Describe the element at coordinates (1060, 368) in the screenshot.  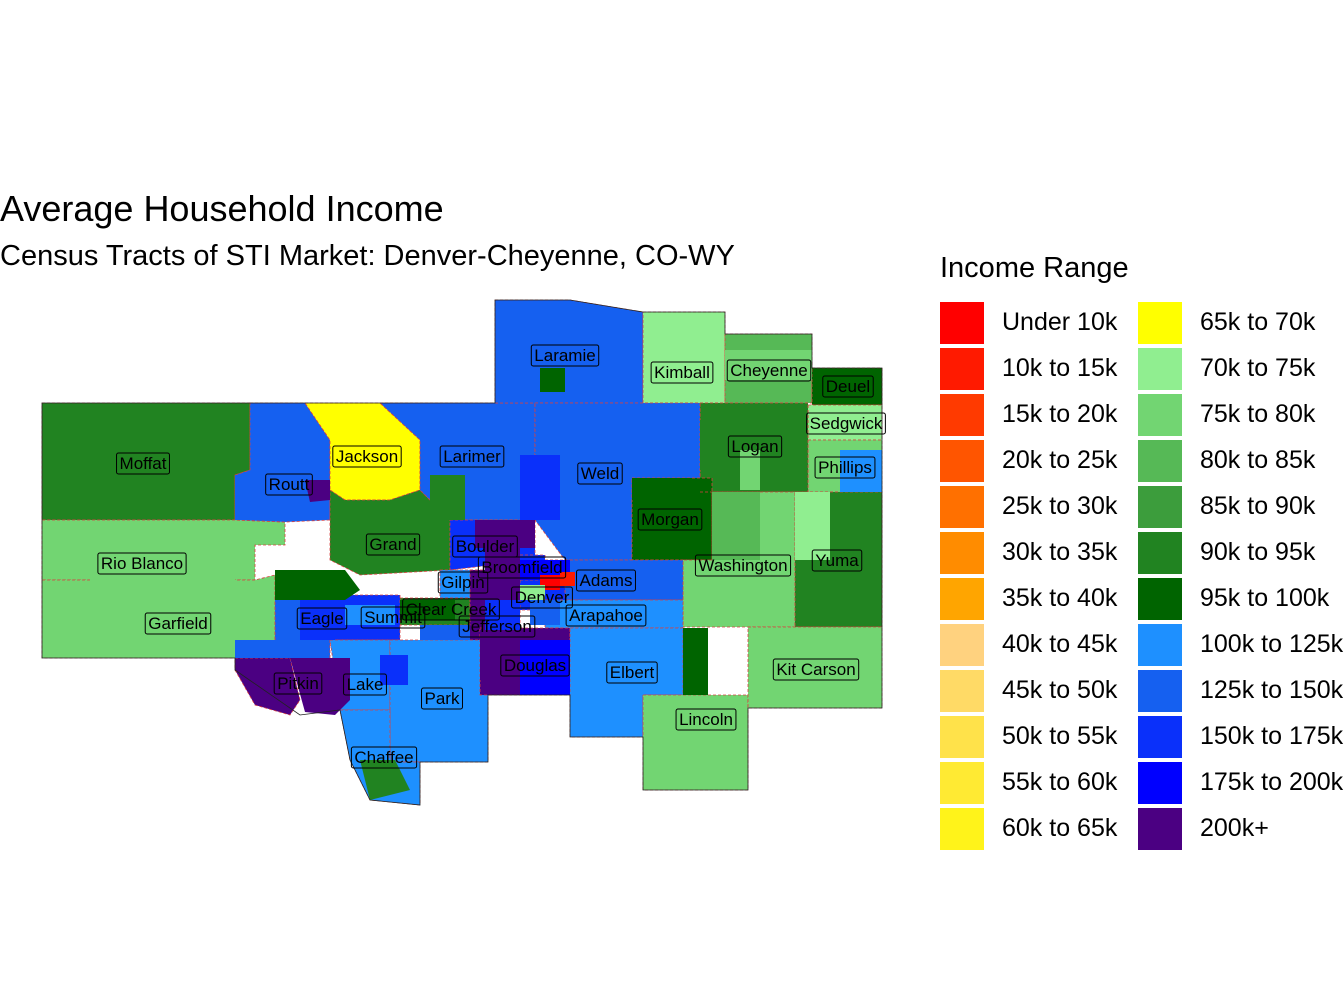
I see `legend-label: 10k to 15k` at that location.